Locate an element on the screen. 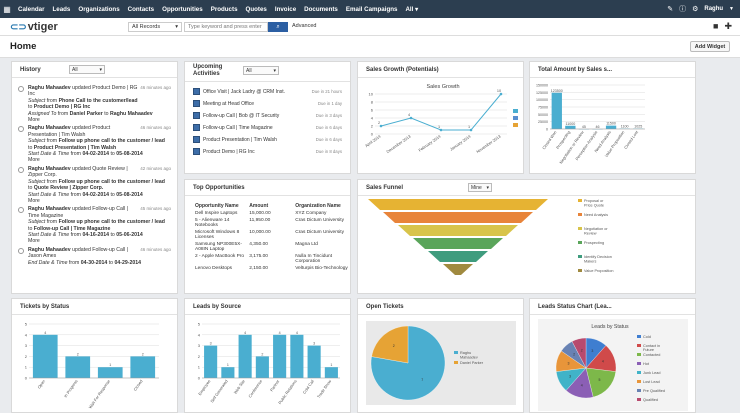  add-icon: ✚ is located at coordinates (728, 26).